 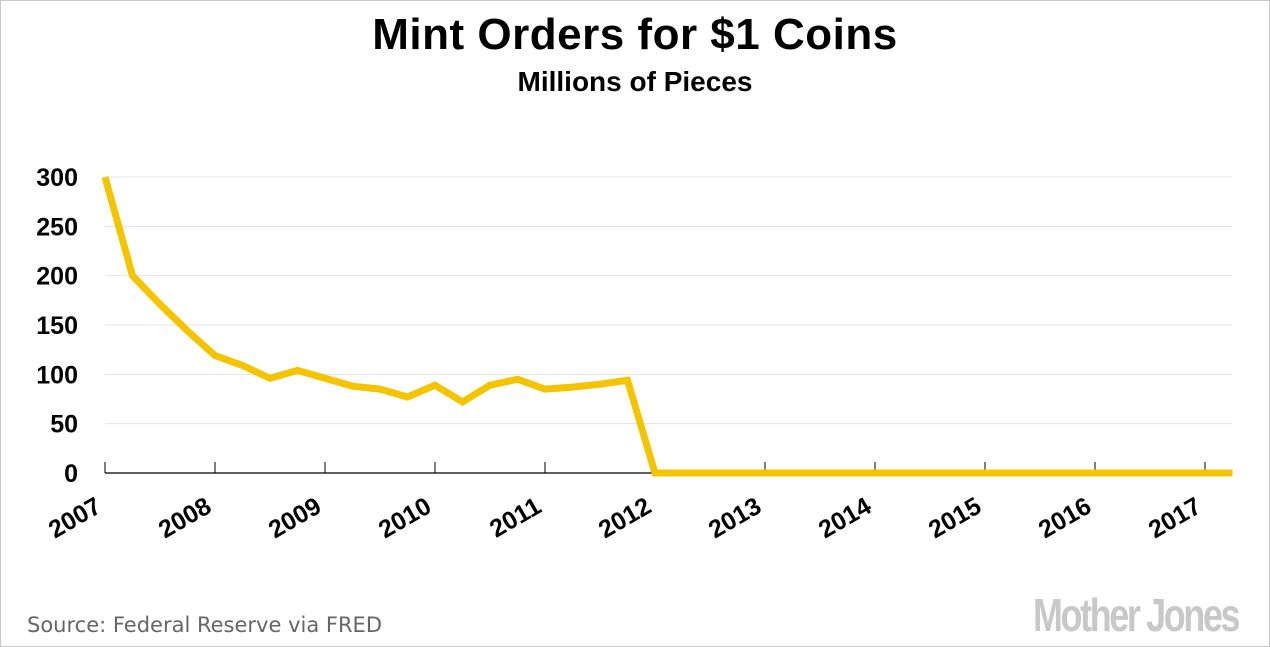 I want to click on y-tick-label: 250, so click(x=57, y=227).